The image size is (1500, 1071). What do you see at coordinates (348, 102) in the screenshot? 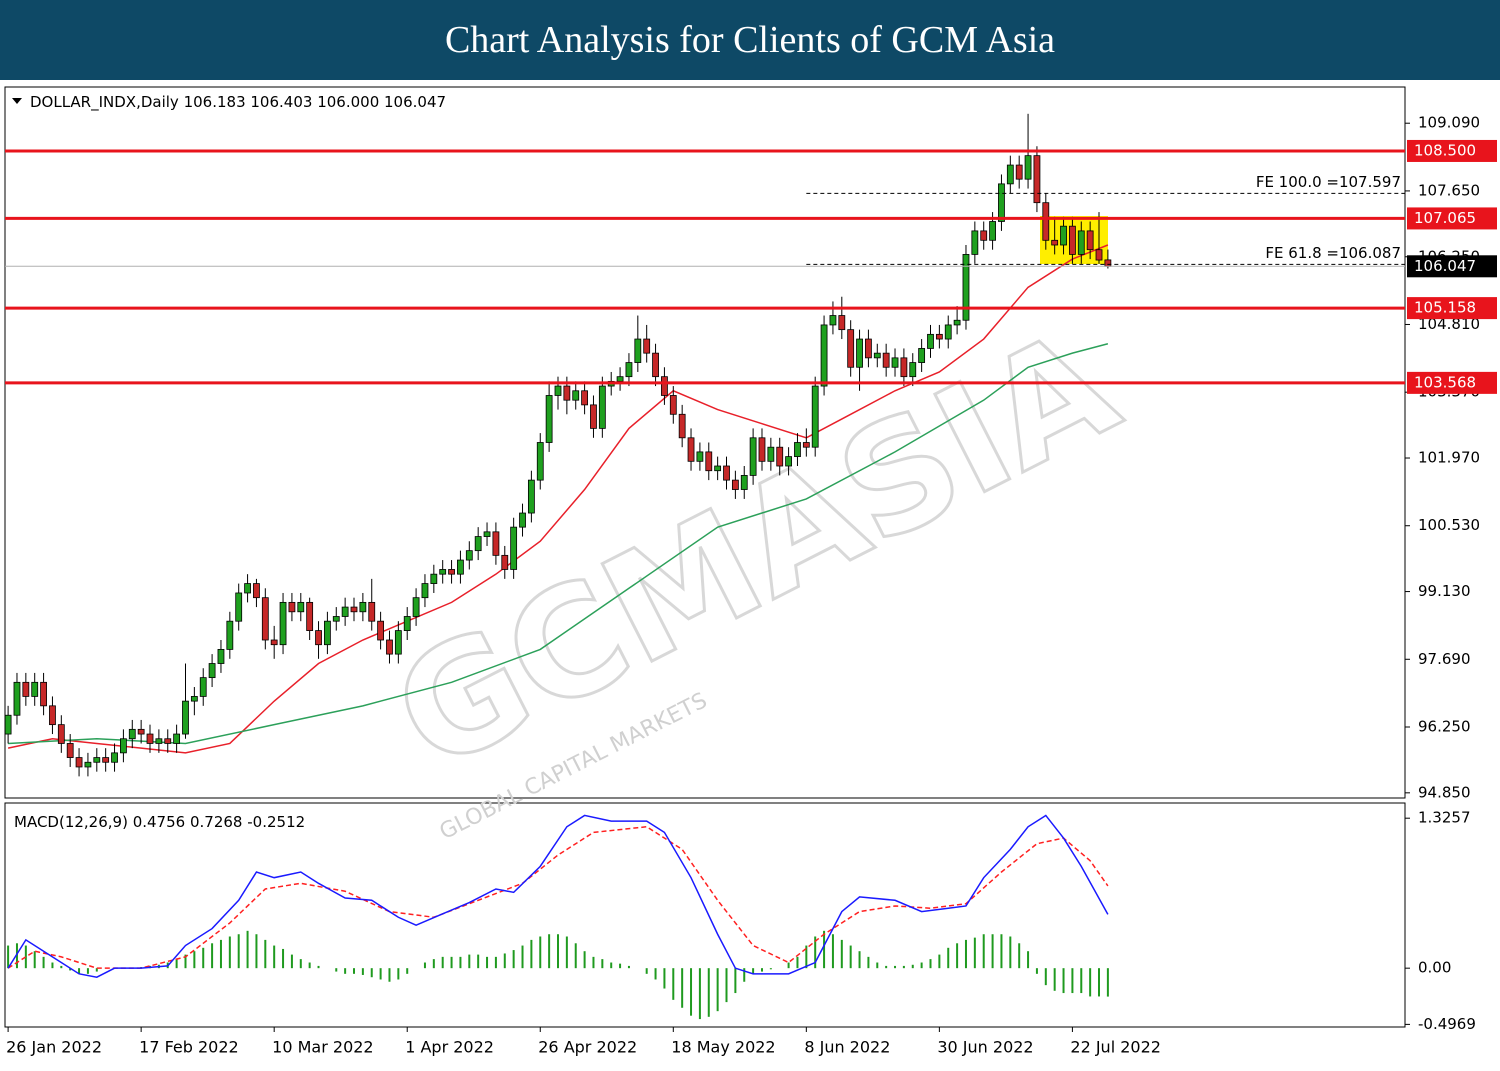
I see `header-value: 106.000` at bounding box center [348, 102].